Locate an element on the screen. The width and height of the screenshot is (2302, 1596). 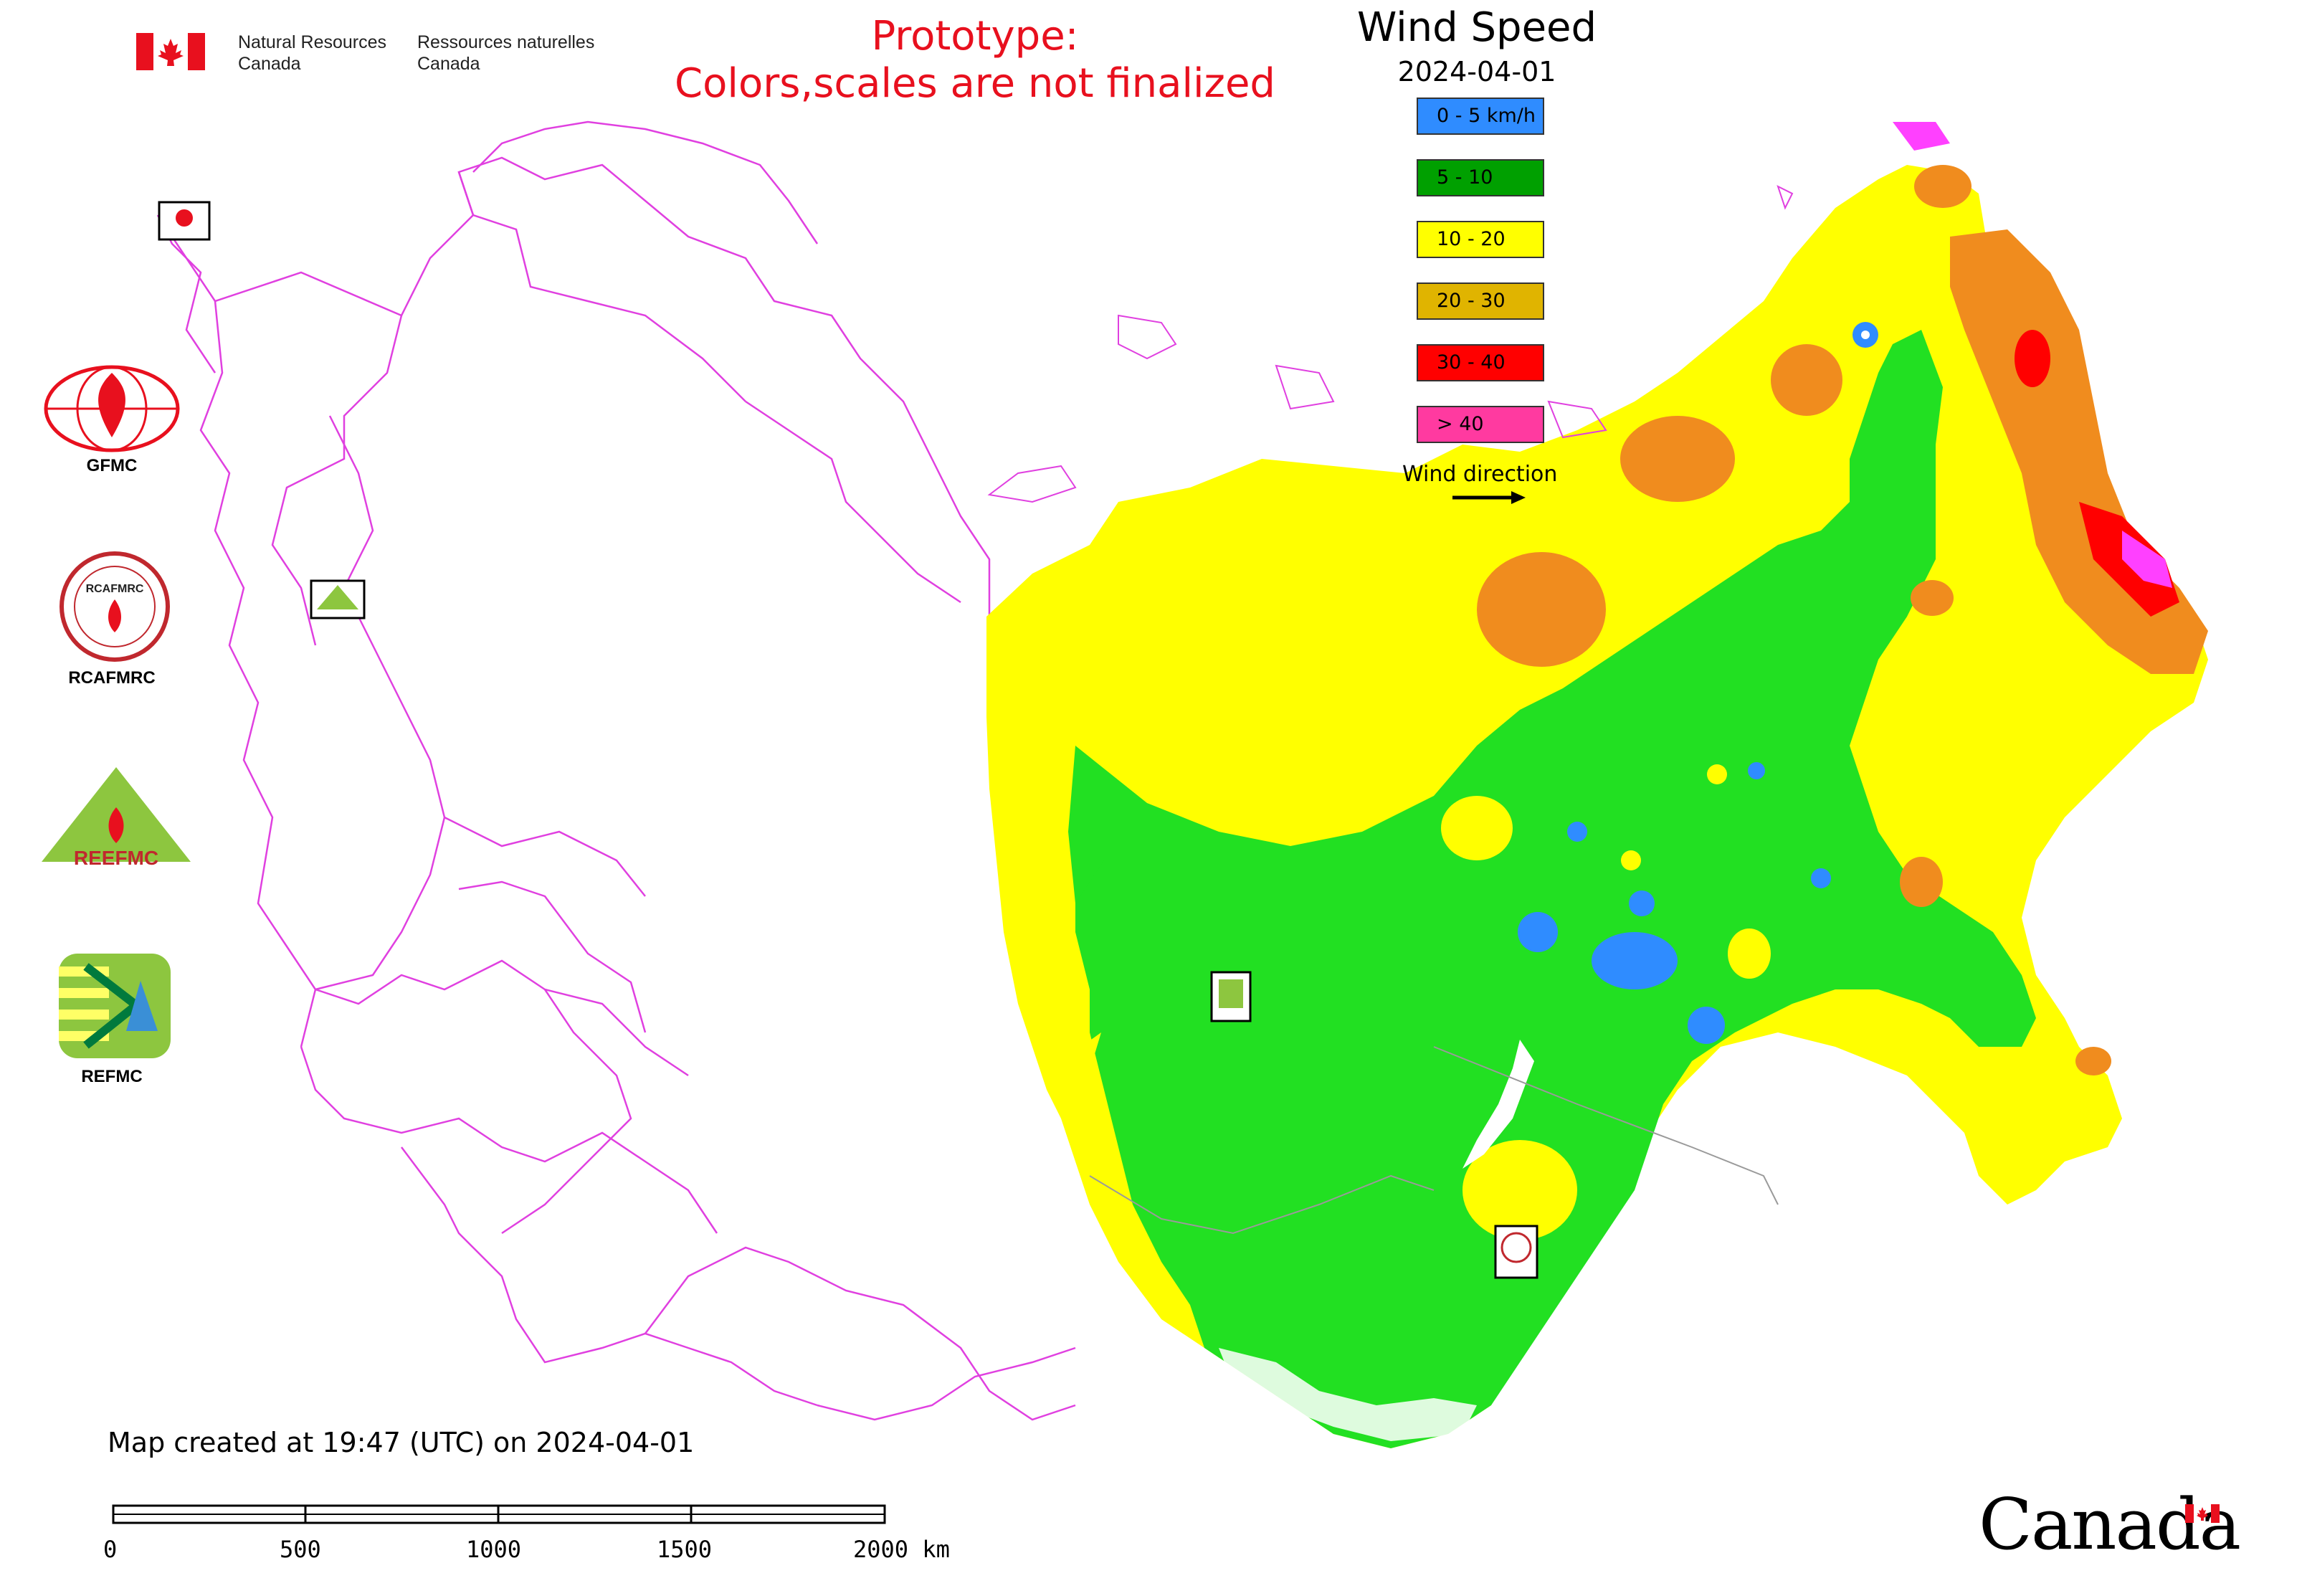
canada-wordmark: Canada is located at coordinates (2110, 1527).